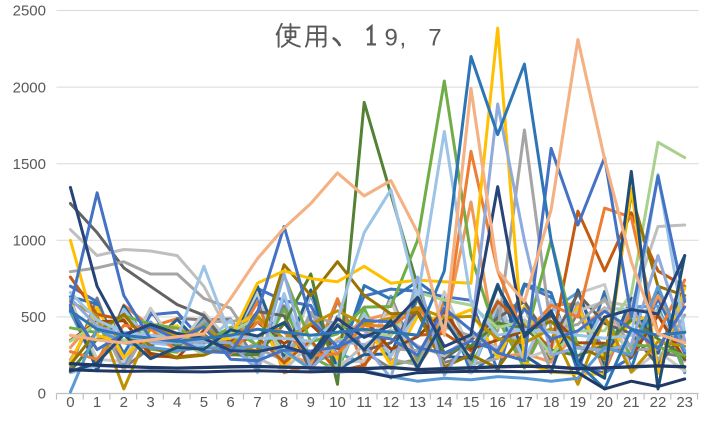  What do you see at coordinates (33, 317) in the screenshot?
I see `svg-text: 500` at bounding box center [33, 317].